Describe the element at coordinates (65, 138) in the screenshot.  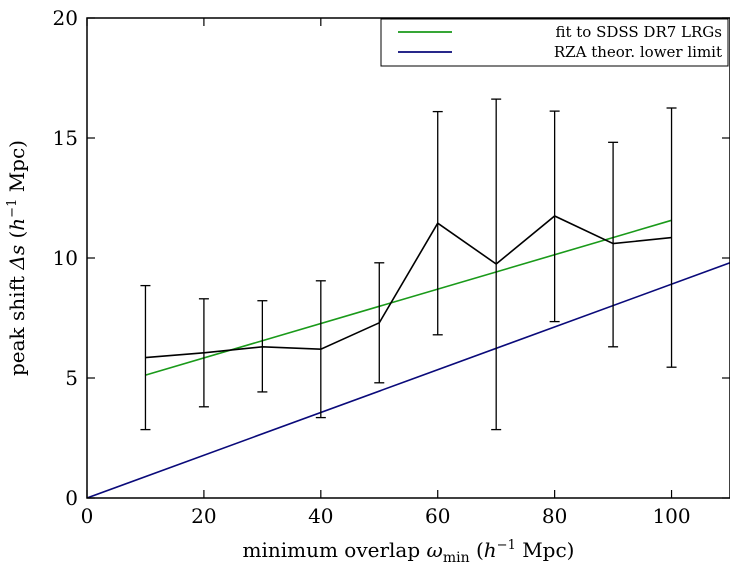
I see `y-tick-label: 15` at that location.